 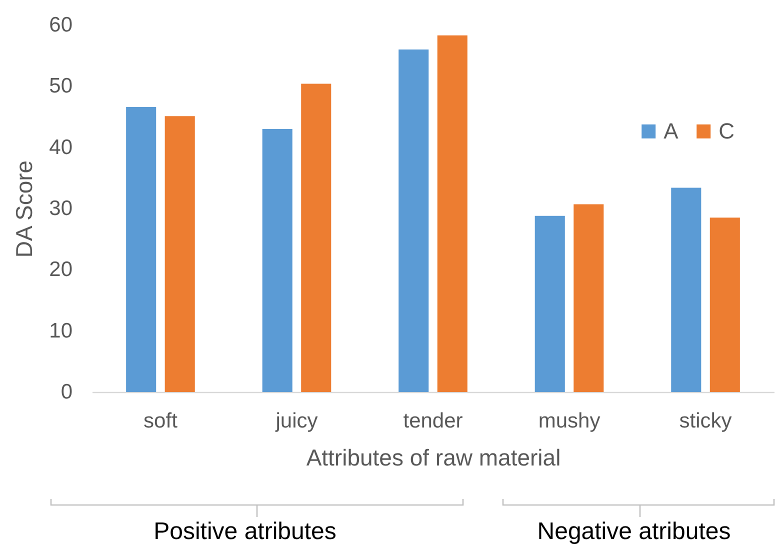 What do you see at coordinates (24, 209) in the screenshot?
I see `y-axis-title: DA Score` at bounding box center [24, 209].